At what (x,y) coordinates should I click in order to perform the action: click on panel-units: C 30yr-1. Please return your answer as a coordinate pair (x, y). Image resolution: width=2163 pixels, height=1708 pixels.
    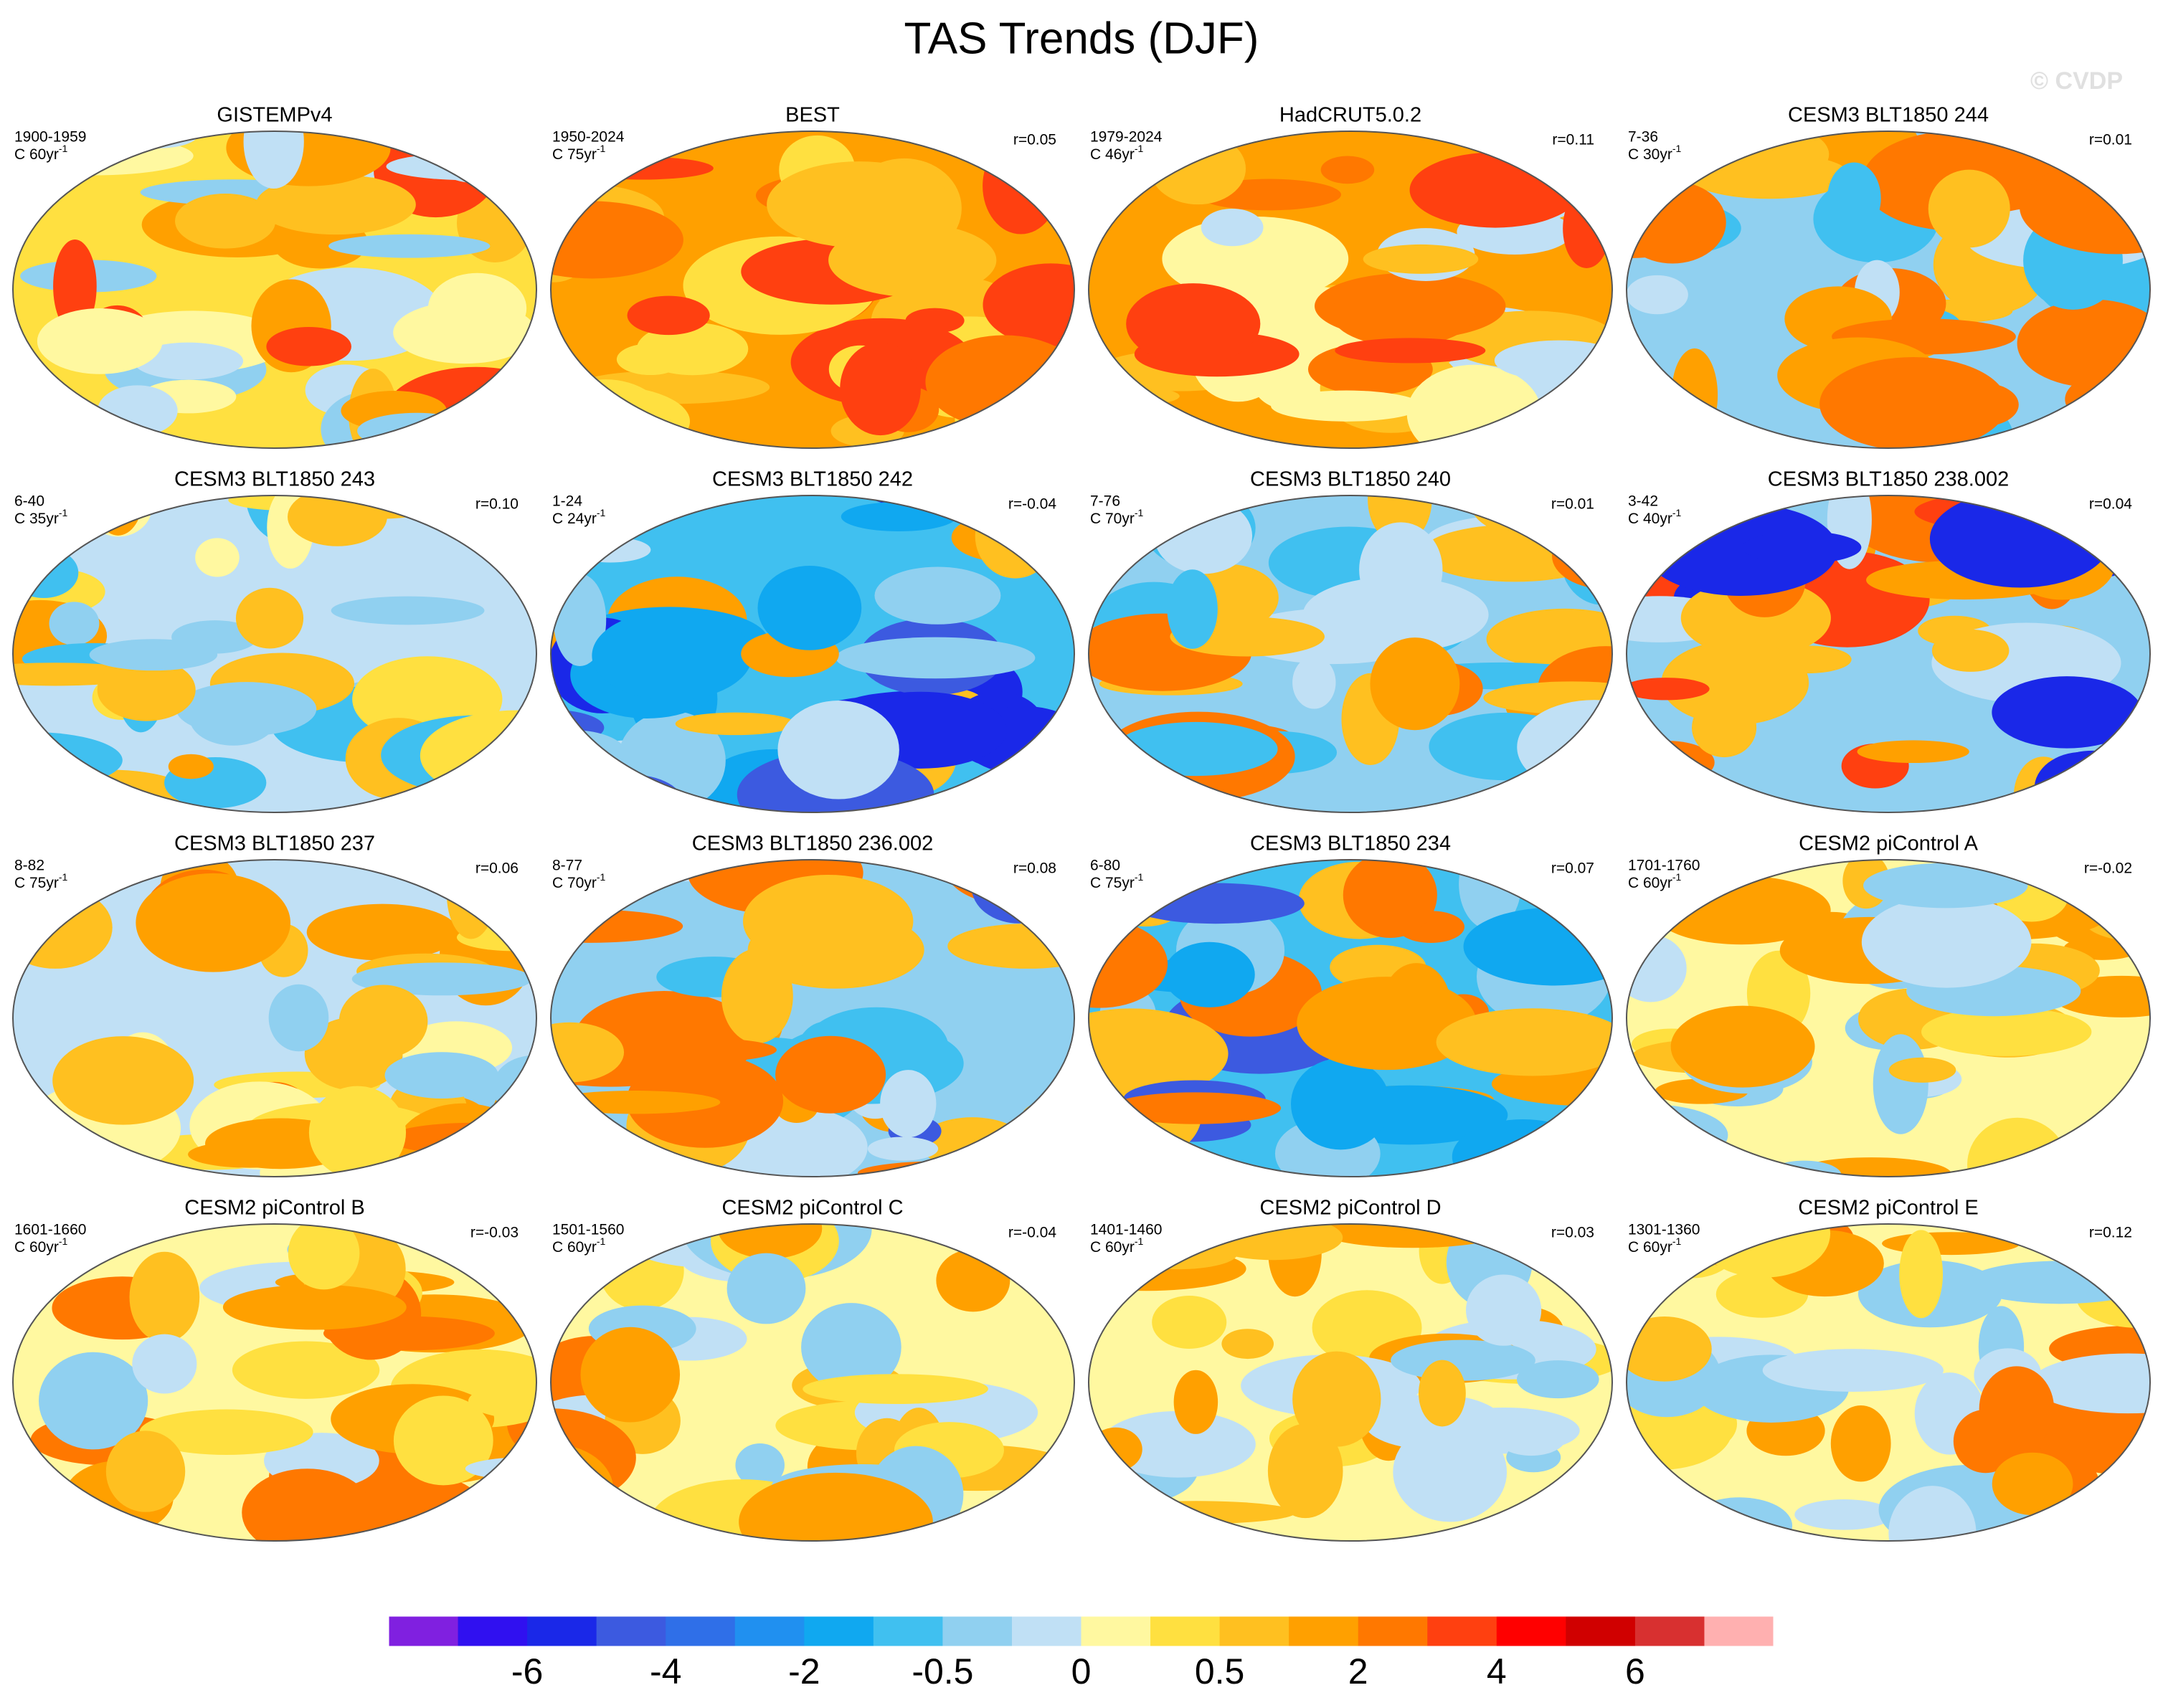
    Looking at the image, I should click on (1655, 153).